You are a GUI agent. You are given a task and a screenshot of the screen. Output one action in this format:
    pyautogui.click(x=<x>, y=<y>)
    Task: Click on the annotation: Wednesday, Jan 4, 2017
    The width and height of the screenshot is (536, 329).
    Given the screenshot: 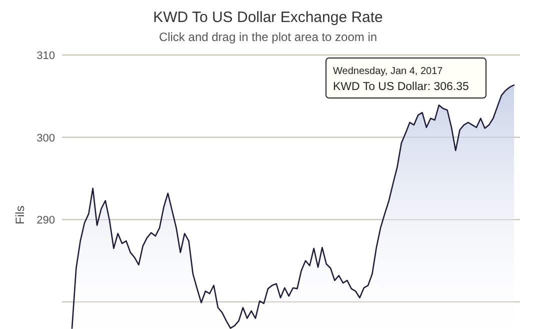 What is the action you would take?
    pyautogui.click(x=388, y=71)
    